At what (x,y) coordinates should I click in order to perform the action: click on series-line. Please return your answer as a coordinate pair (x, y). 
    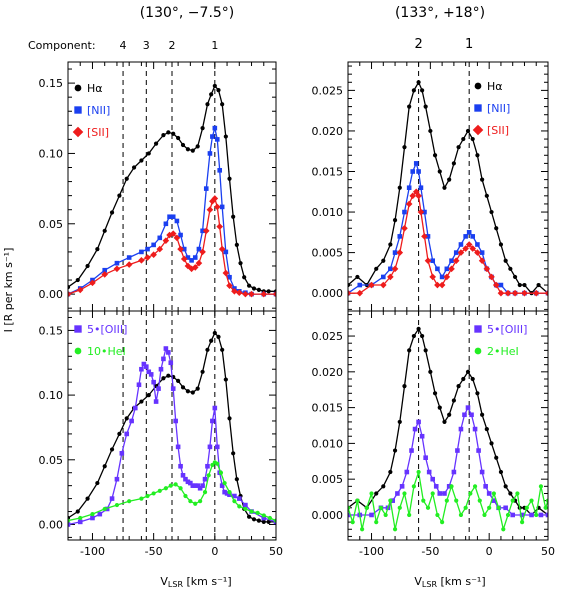
    Looking at the image, I should click on (448, 187).